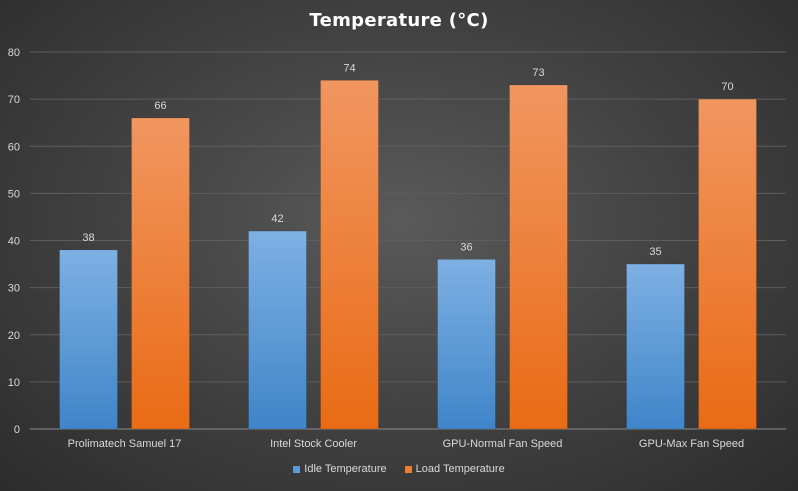  What do you see at coordinates (14, 383) in the screenshot?
I see `y-tick-label: 10` at bounding box center [14, 383].